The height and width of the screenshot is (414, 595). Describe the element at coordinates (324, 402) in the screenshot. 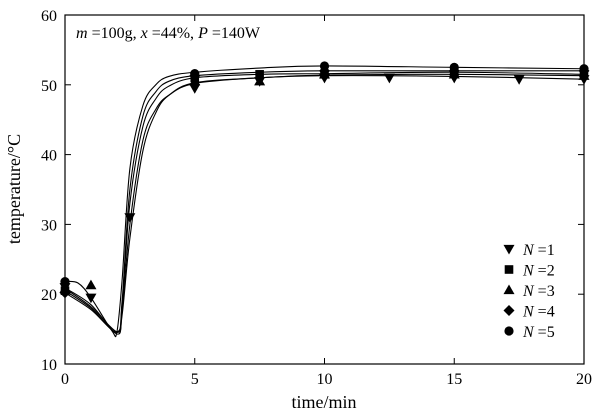

I see `x-axis-label: time/min` at that location.